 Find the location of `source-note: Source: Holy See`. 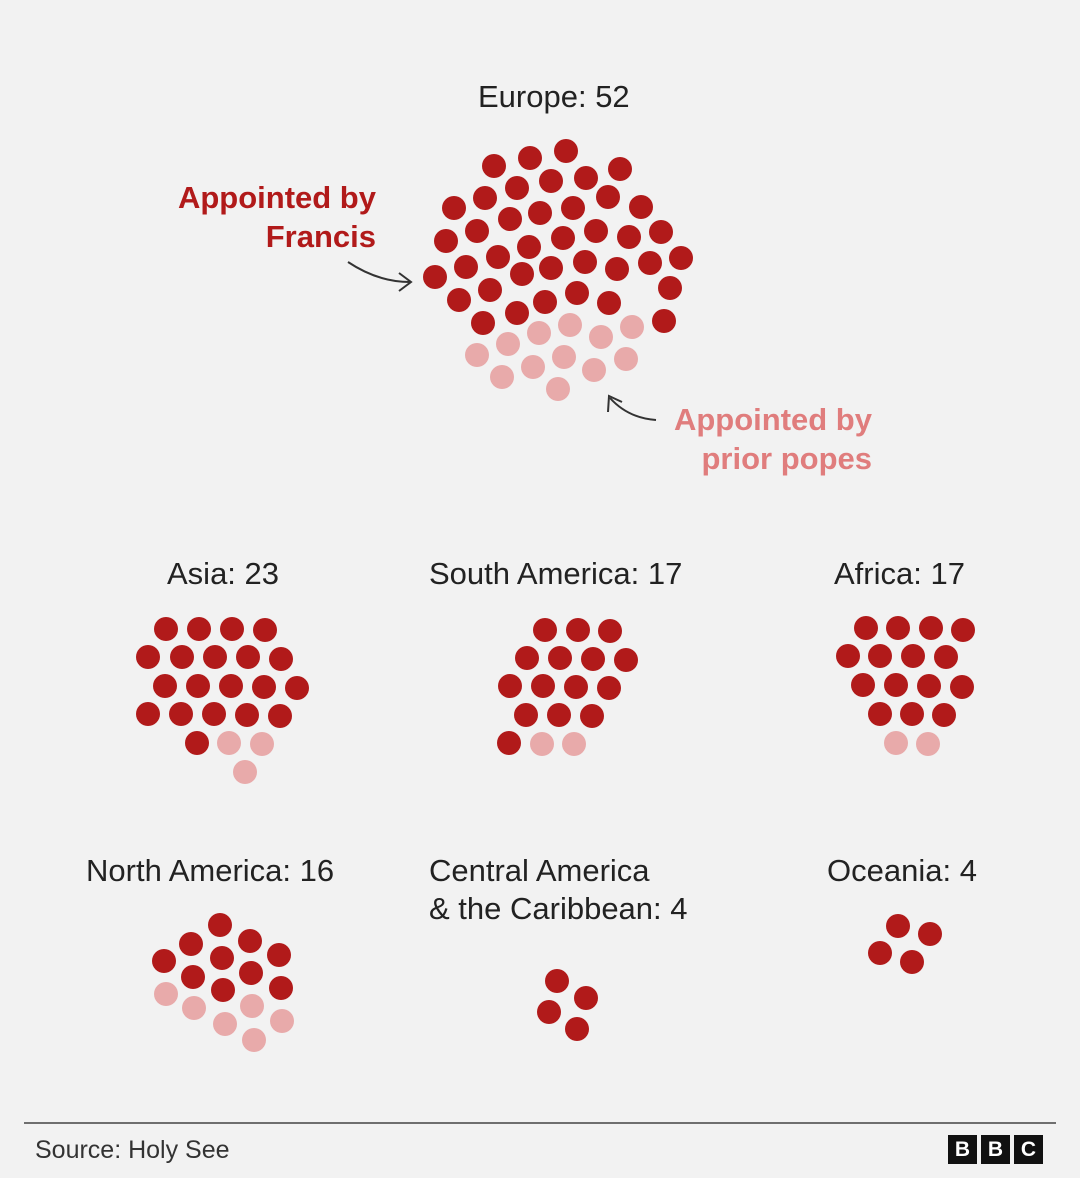

source-note: Source: Holy See is located at coordinates (132, 1150).